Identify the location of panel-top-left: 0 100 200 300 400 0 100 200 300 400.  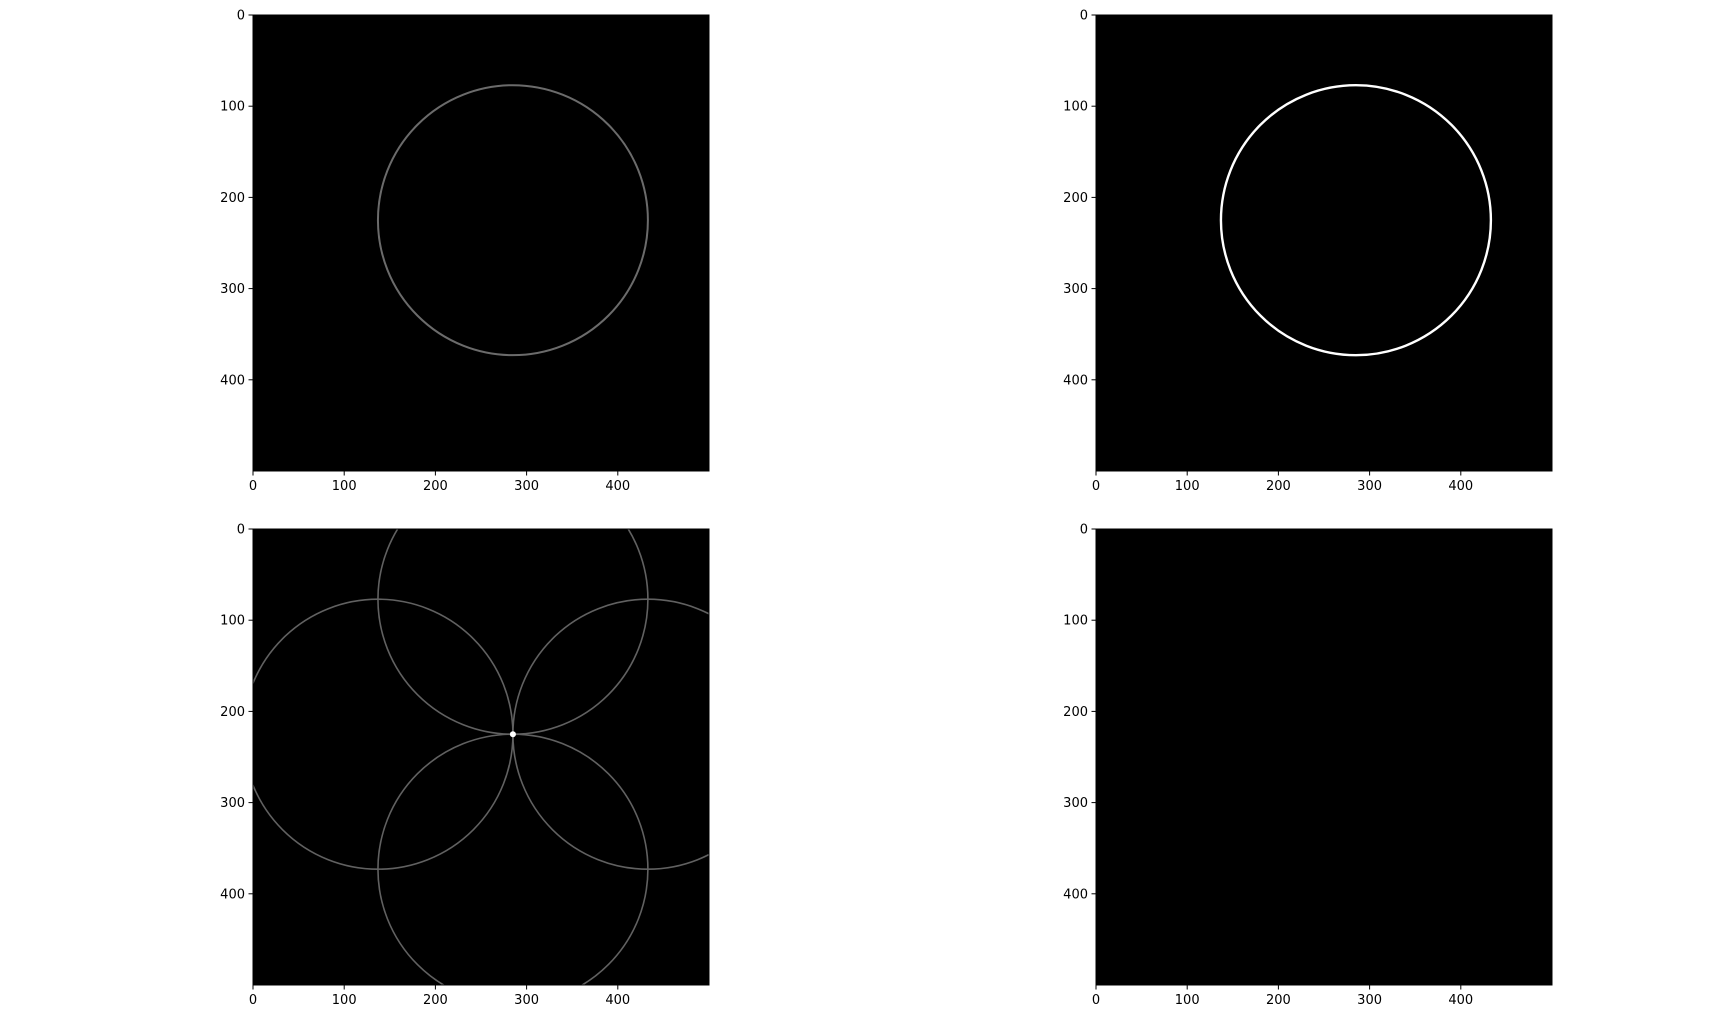
(465, 251).